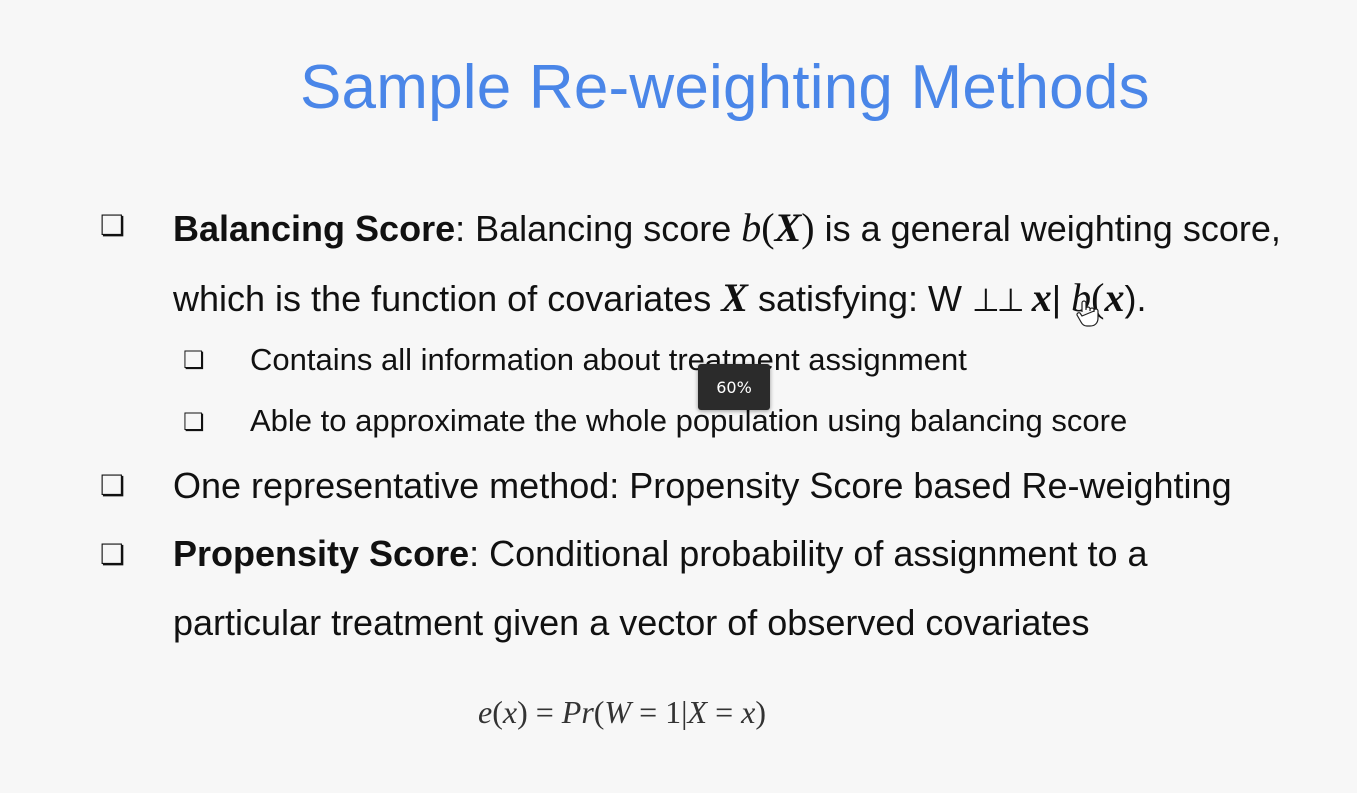 This screenshot has height=793, width=1357. What do you see at coordinates (697, 712) in the screenshot?
I see `eq-X: X` at bounding box center [697, 712].